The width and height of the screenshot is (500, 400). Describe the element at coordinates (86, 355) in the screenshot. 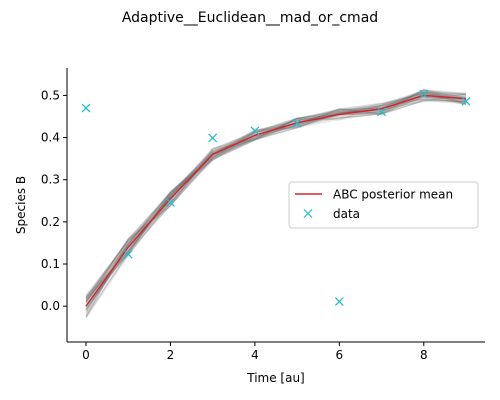

I see `x-tick-label: 0` at that location.